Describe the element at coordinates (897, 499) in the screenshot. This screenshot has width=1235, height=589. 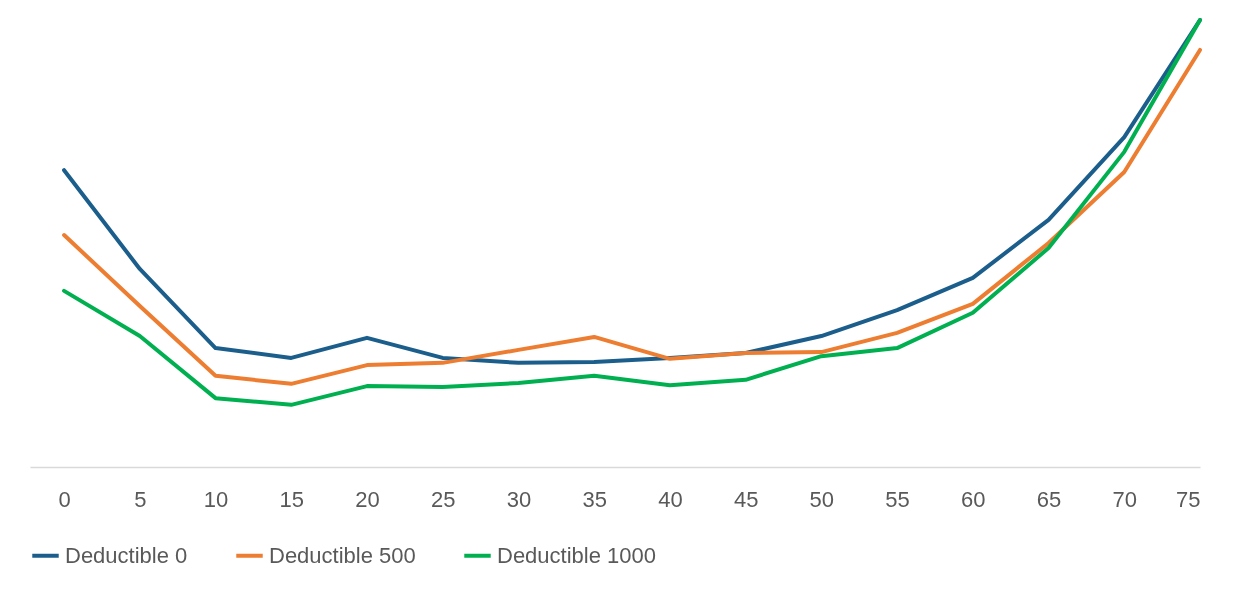
I see `x-tick-label: 55` at that location.